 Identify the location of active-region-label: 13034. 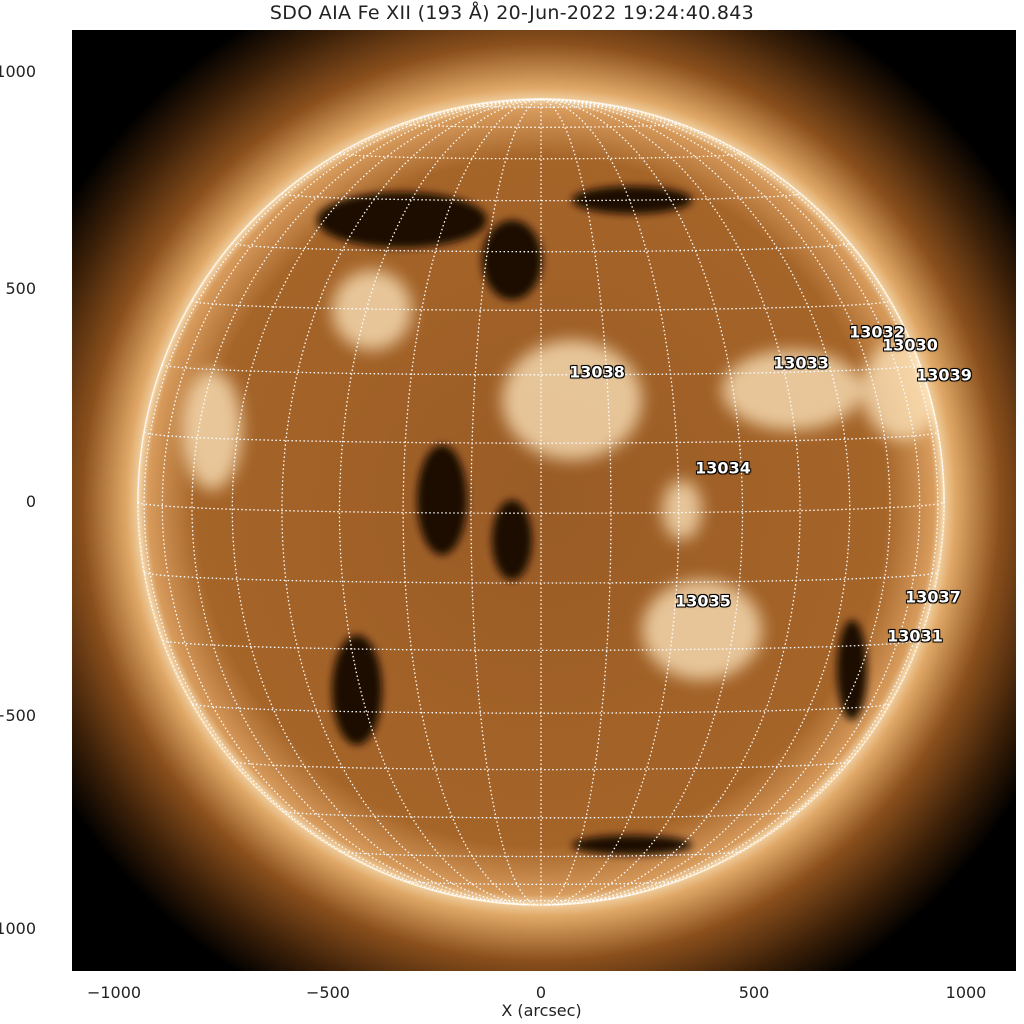
(723, 468).